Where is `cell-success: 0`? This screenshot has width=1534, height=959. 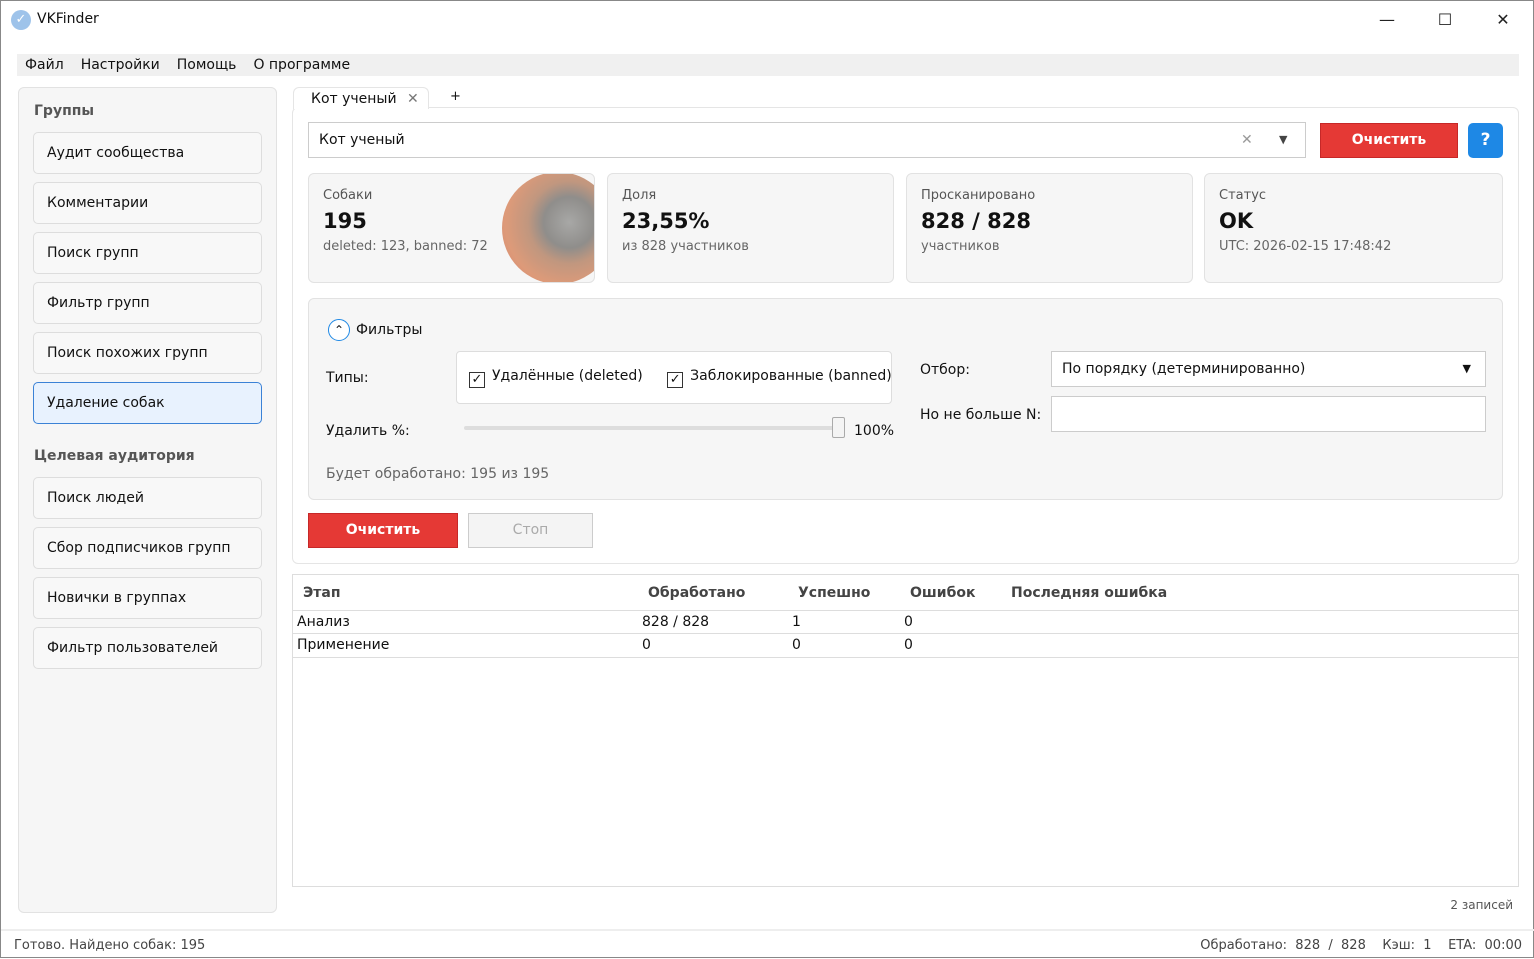 cell-success: 0 is located at coordinates (796, 645).